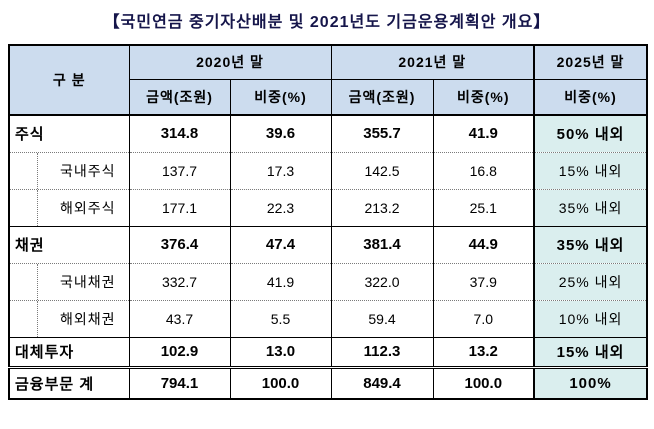 Image resolution: width=654 pixels, height=429 pixels. What do you see at coordinates (69, 170) in the screenshot?
I see `row-label: 국내주식` at bounding box center [69, 170].